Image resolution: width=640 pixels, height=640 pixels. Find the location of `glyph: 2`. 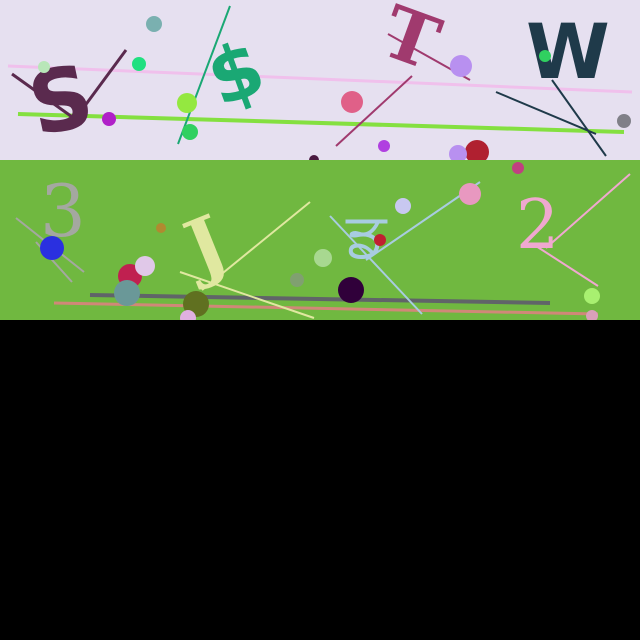

glyph: 2 is located at coordinates (537, 225).